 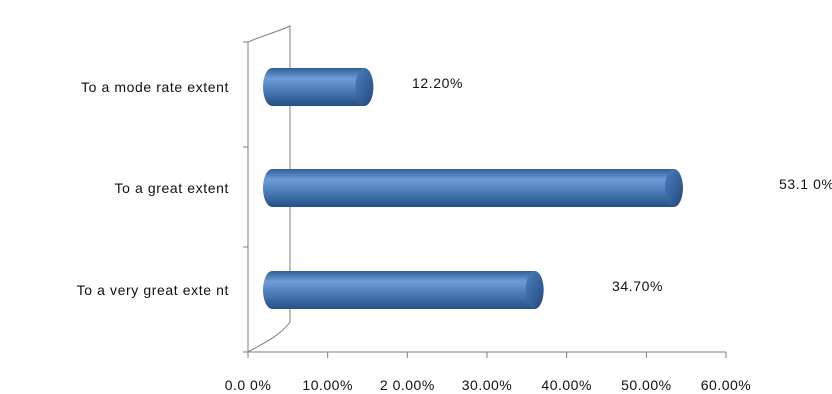 I want to click on data-label: 53.1 0%, so click(x=805, y=184).